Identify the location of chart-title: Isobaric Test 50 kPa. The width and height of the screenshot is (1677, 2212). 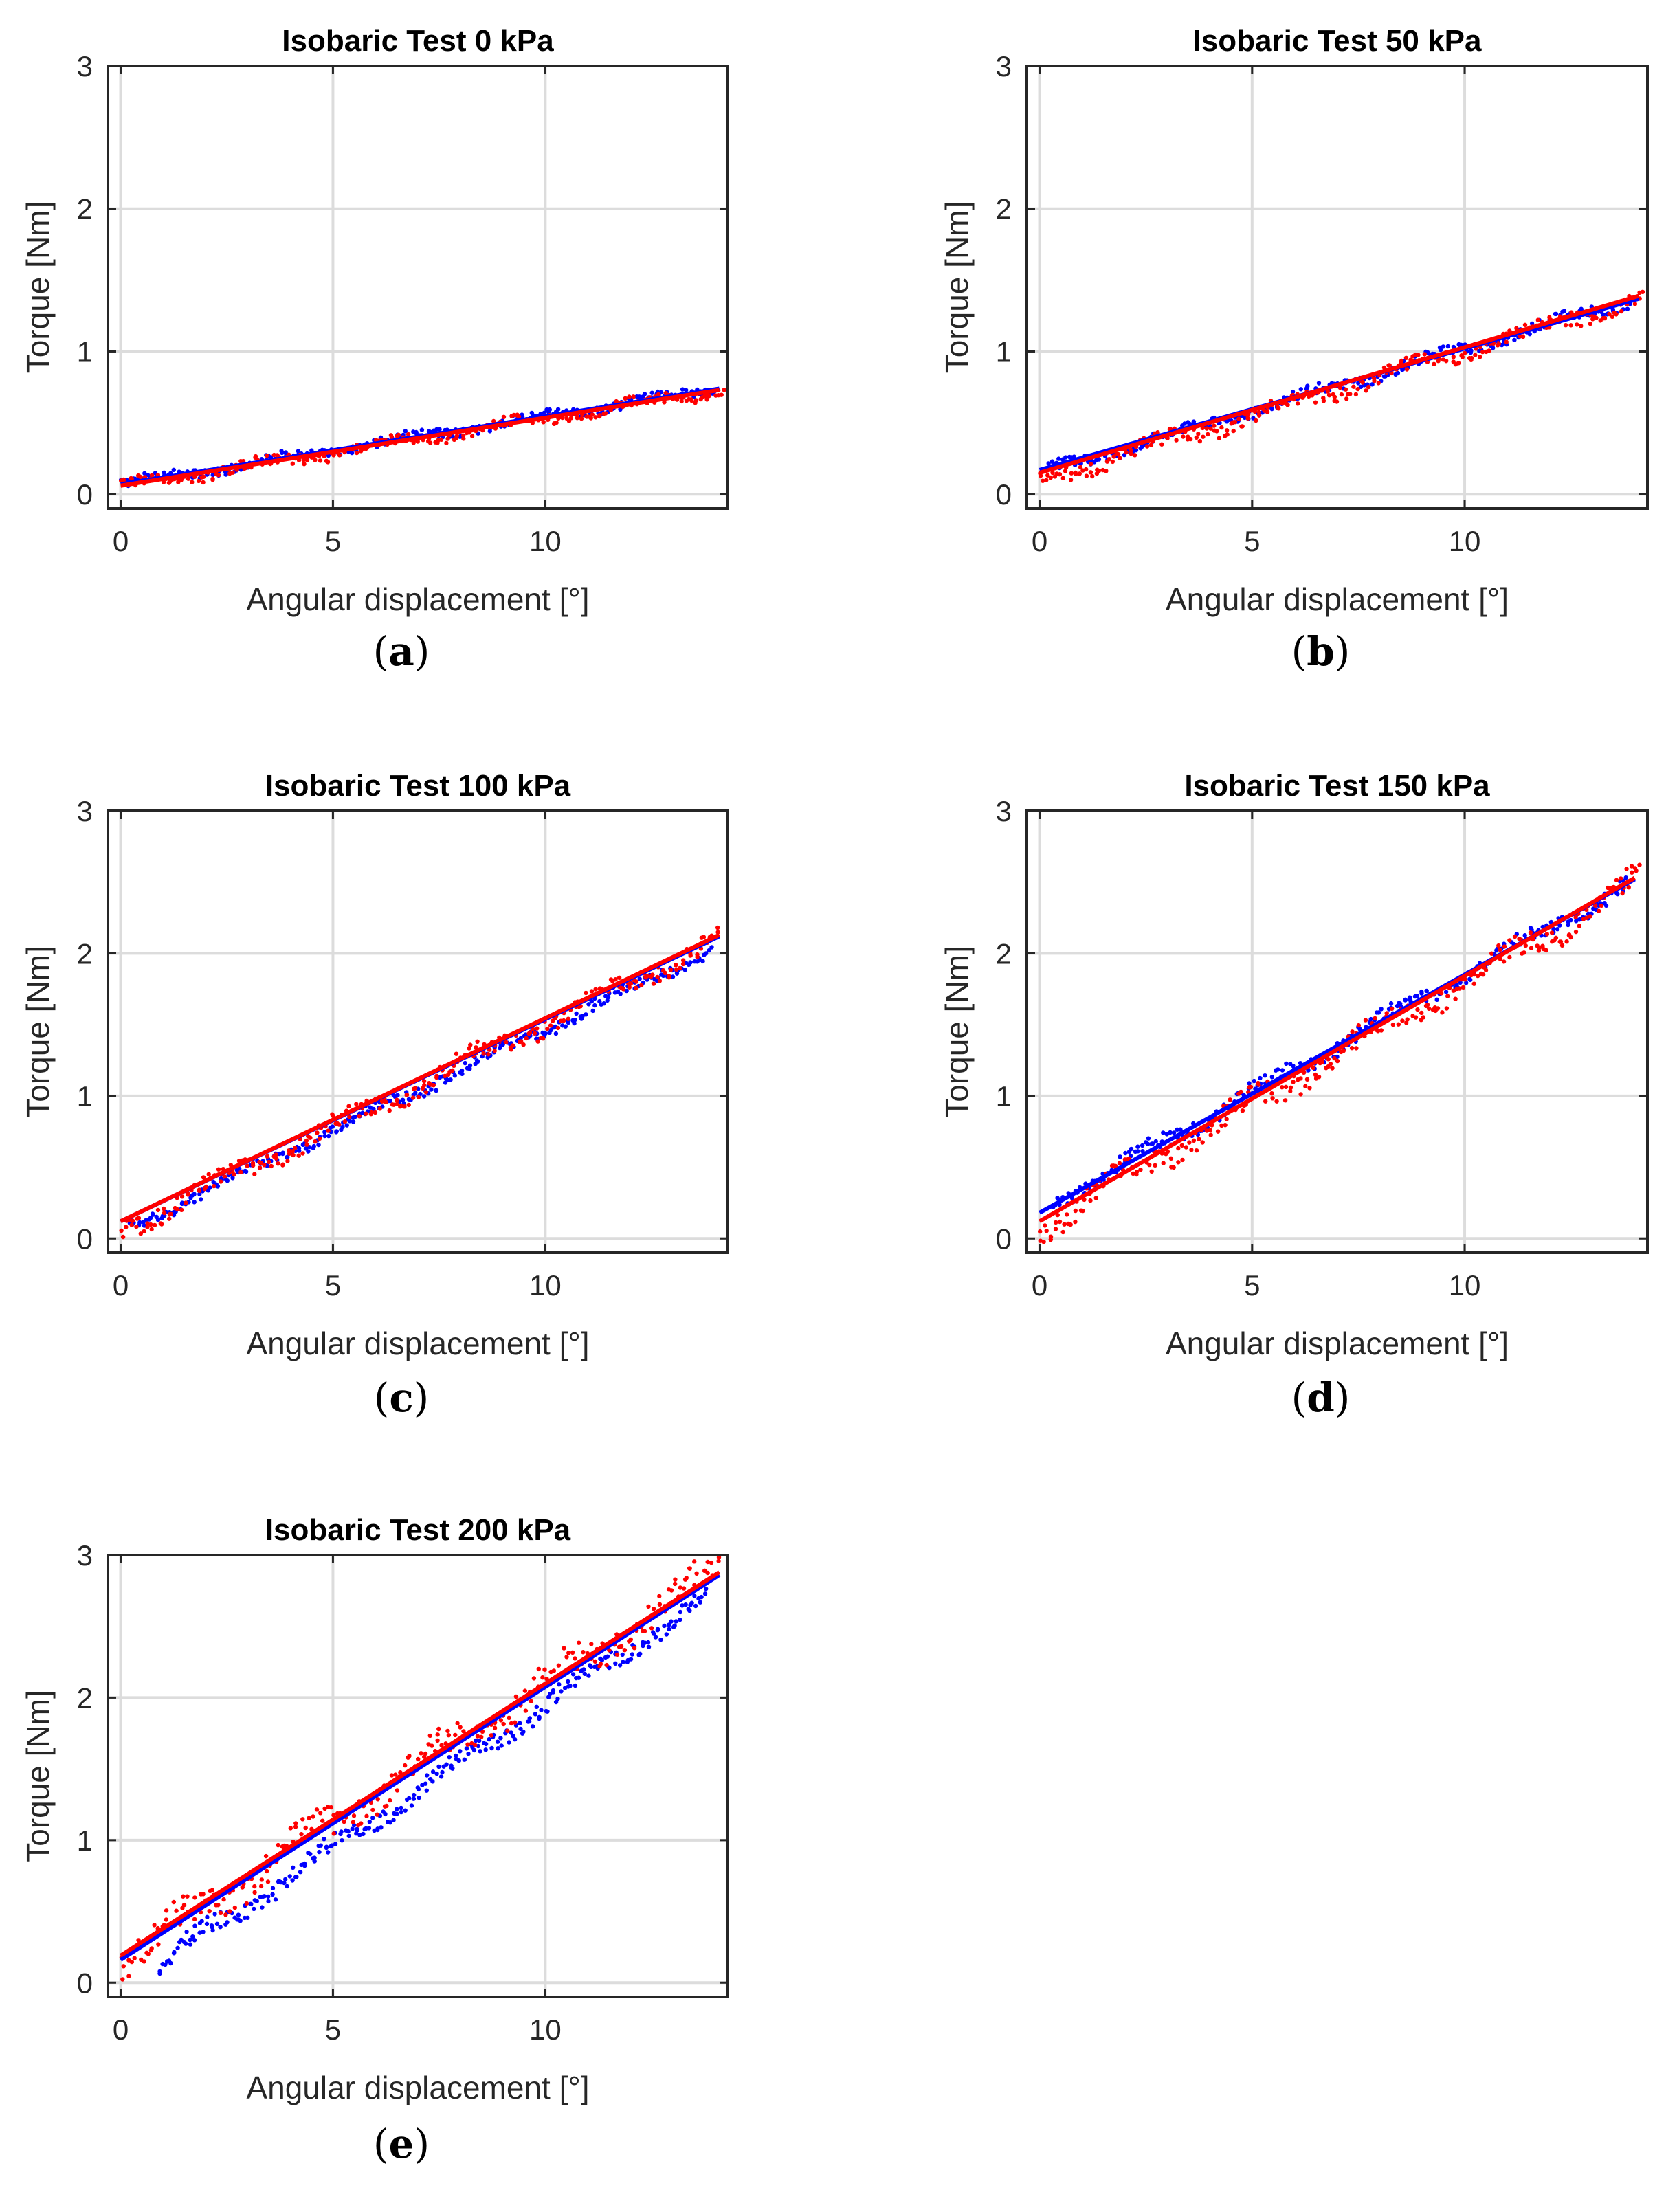
(1337, 41).